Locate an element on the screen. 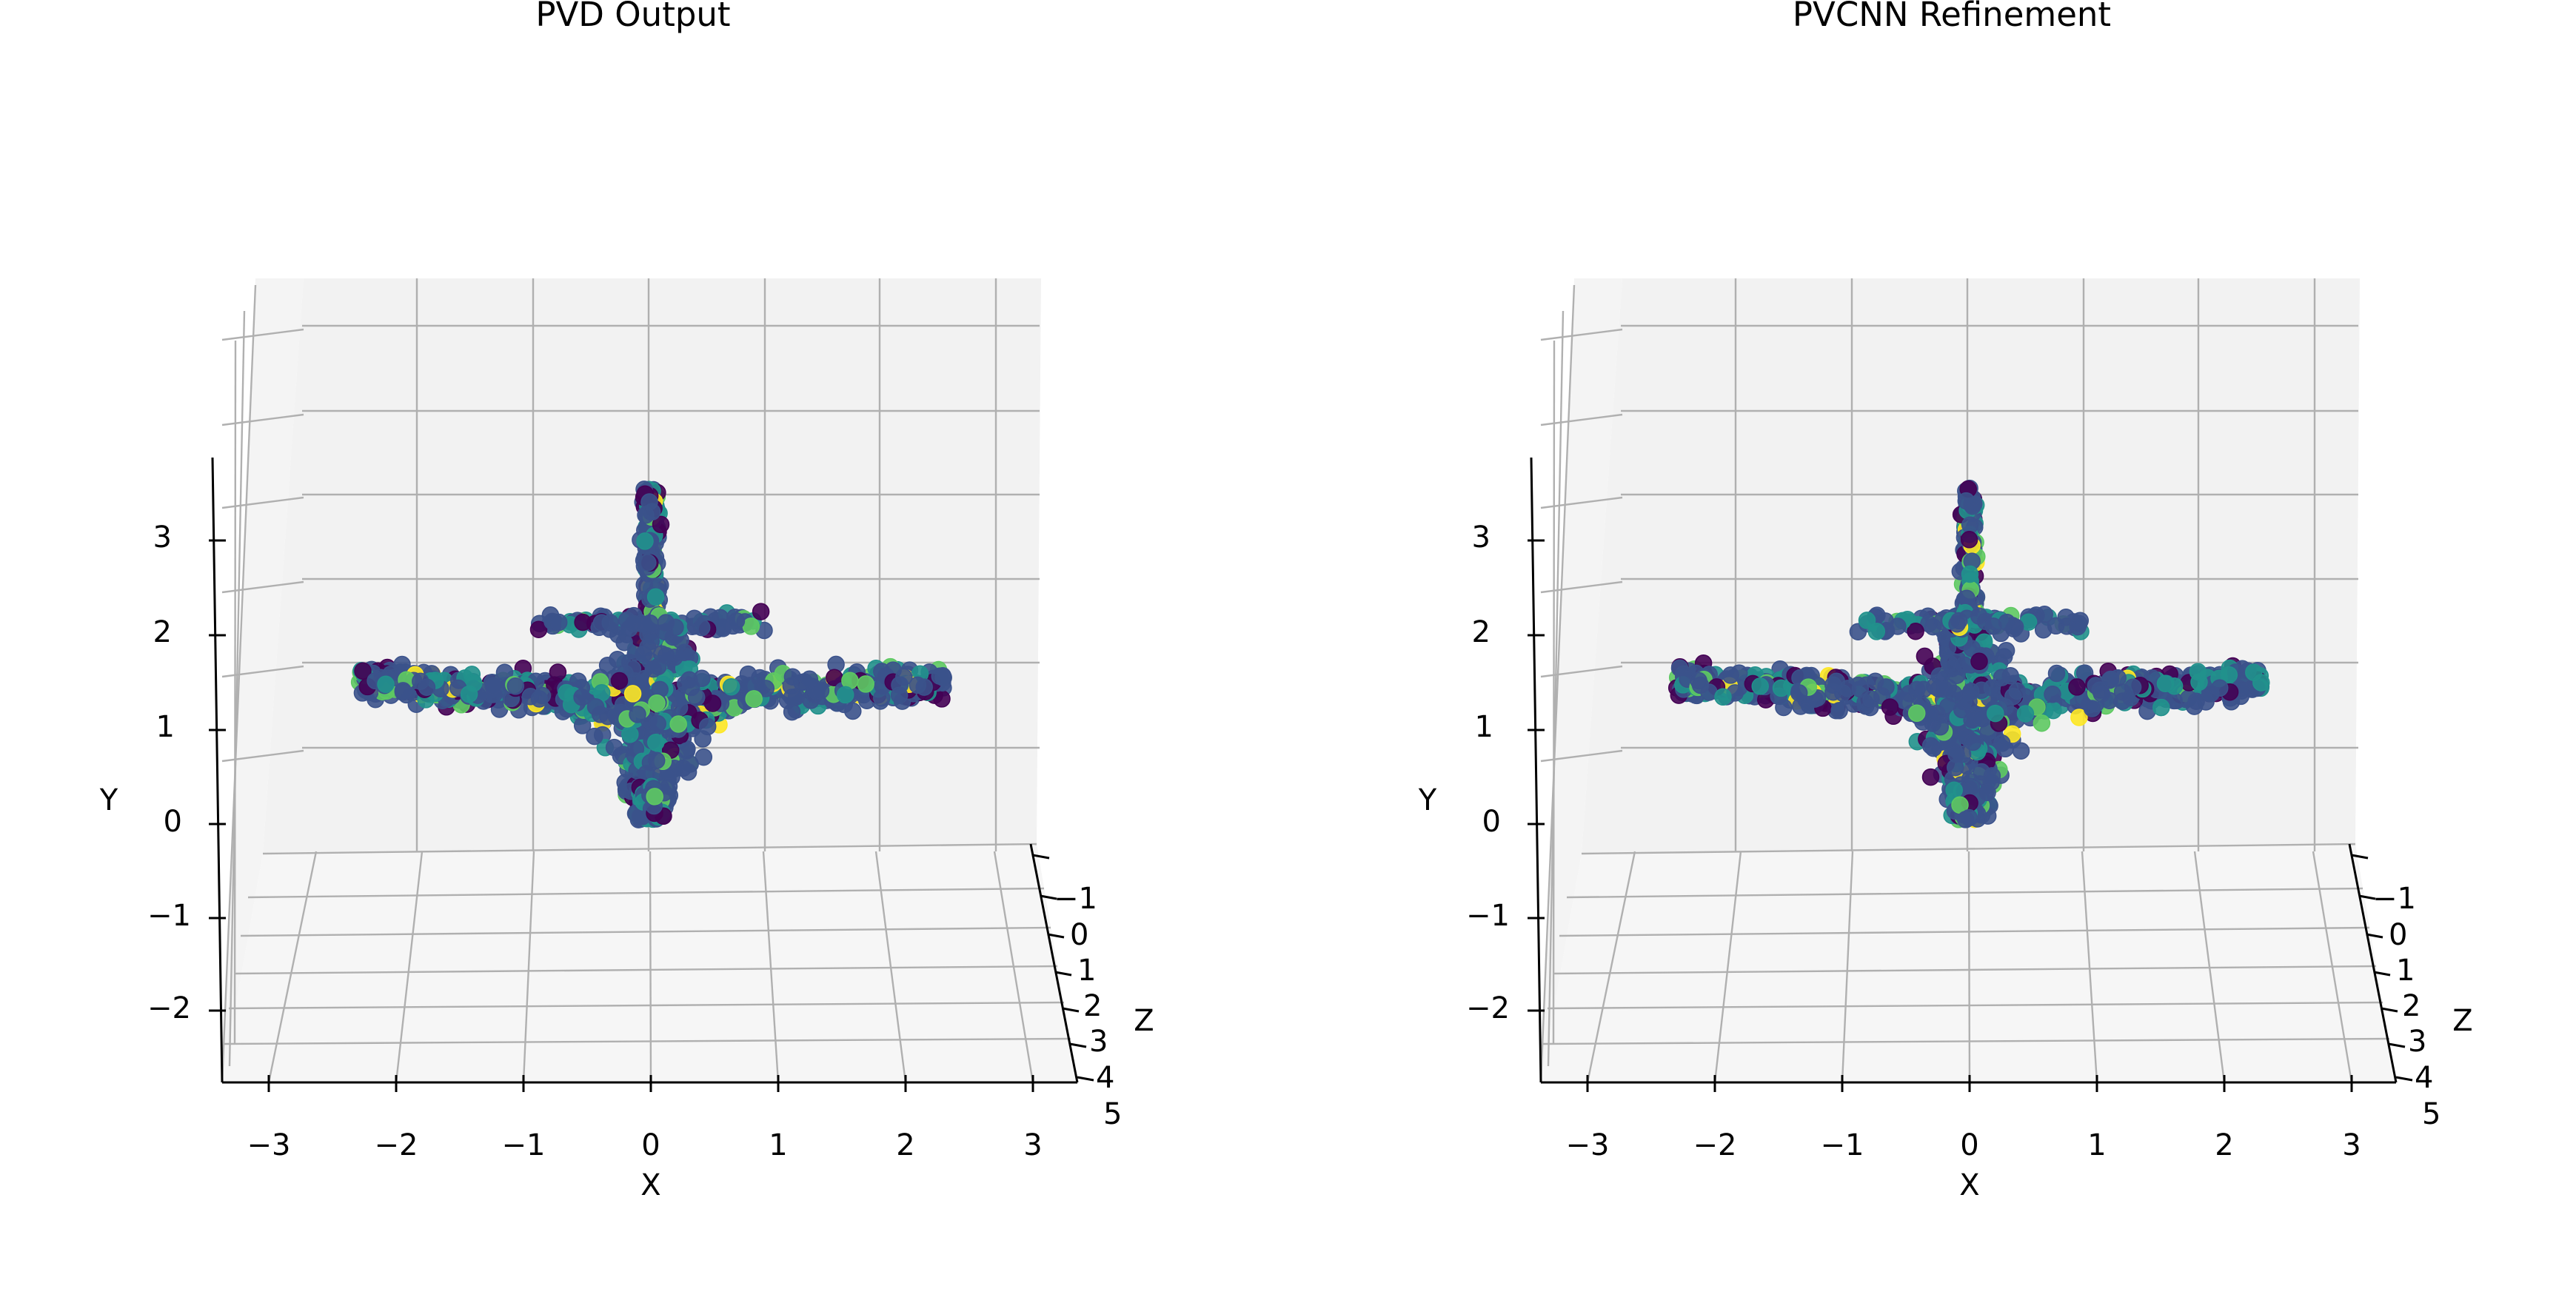 This screenshot has width=2576, height=1306. z-tick is located at coordinates (2404, 1079).